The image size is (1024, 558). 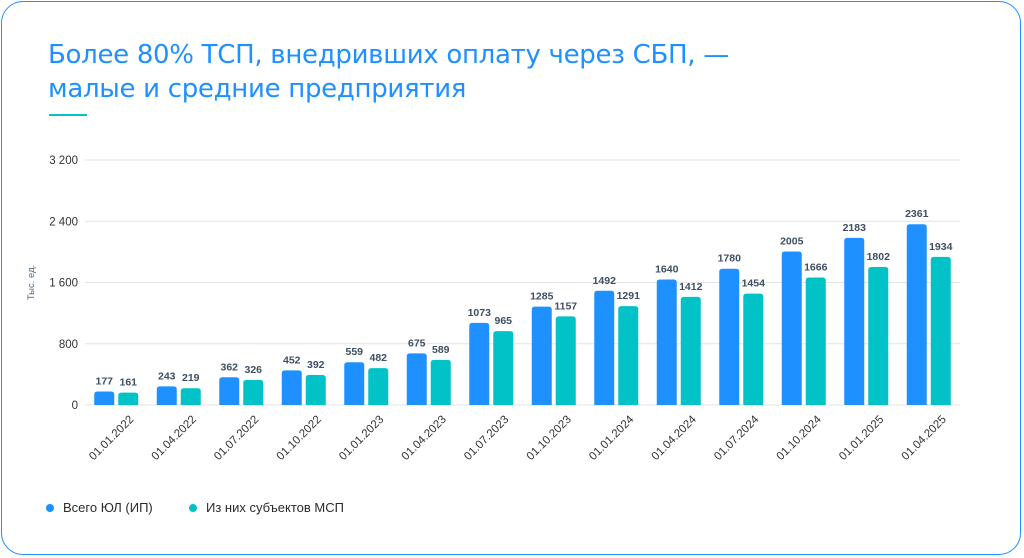 I want to click on data-label: 1285, so click(x=542, y=297).